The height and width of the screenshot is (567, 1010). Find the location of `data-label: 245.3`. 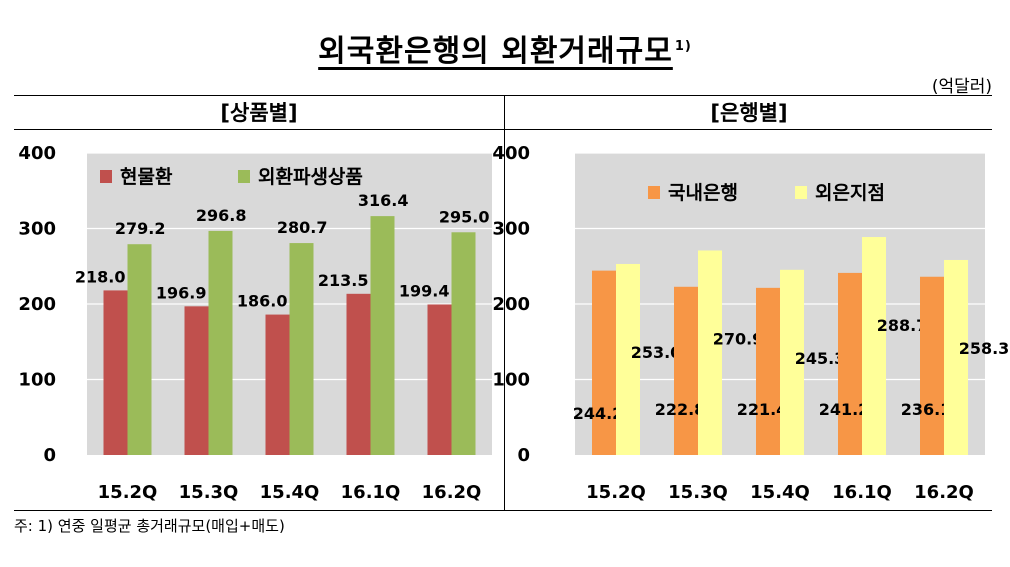

data-label: 245.3 is located at coordinates (820, 358).